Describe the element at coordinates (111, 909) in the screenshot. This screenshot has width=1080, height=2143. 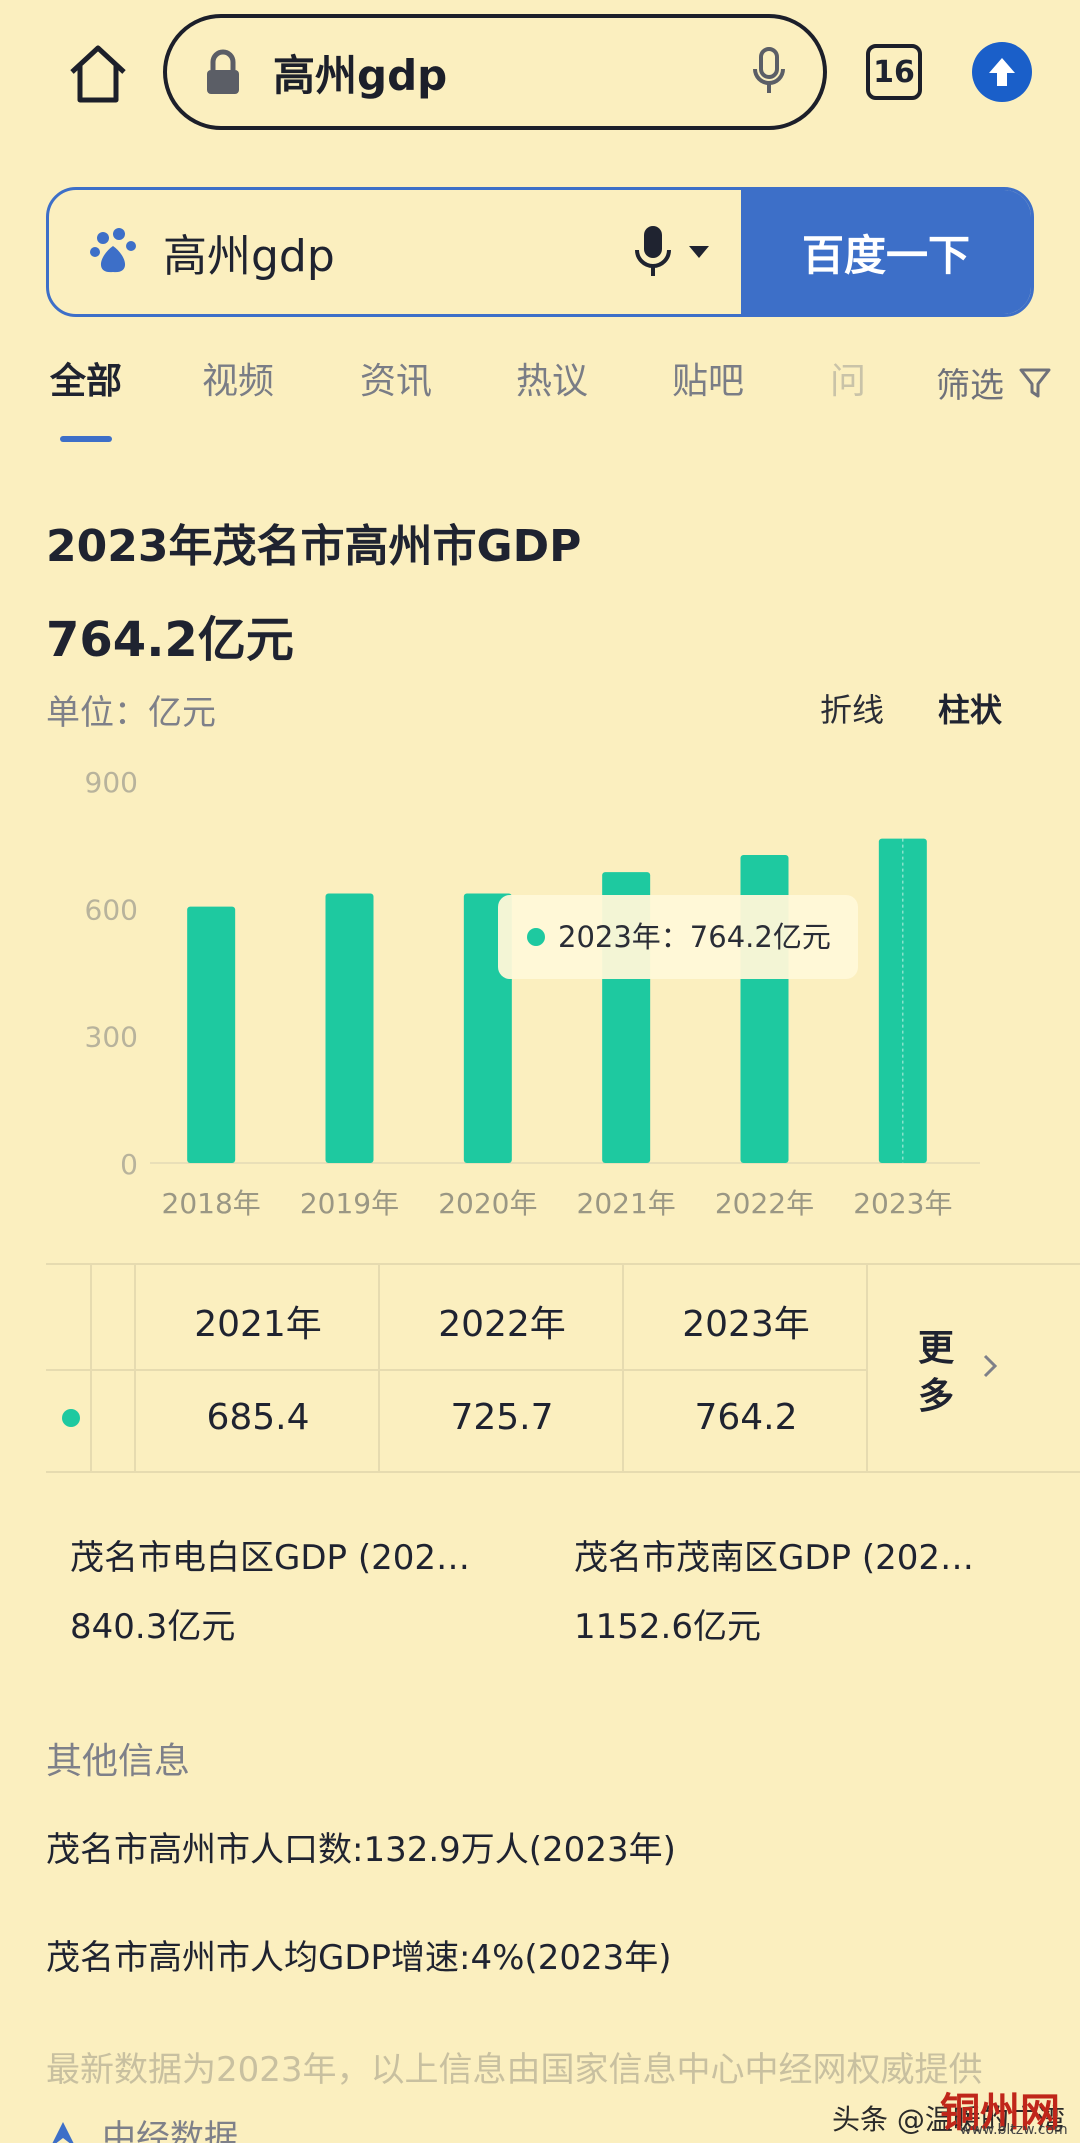
I see `y-tick-label: 600` at that location.